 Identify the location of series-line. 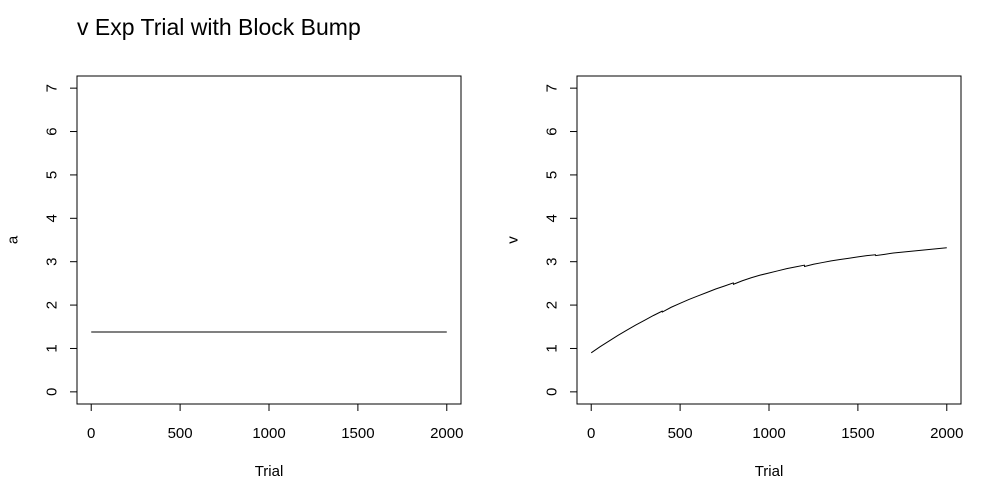
(768, 300).